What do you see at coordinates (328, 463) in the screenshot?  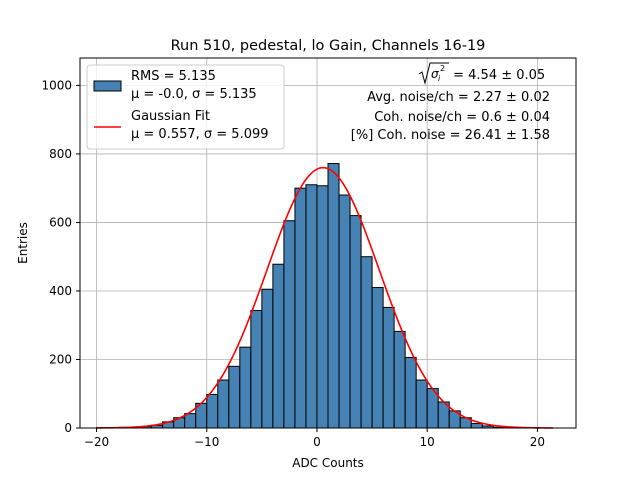 I see `x-axis-label: ADC Counts` at bounding box center [328, 463].